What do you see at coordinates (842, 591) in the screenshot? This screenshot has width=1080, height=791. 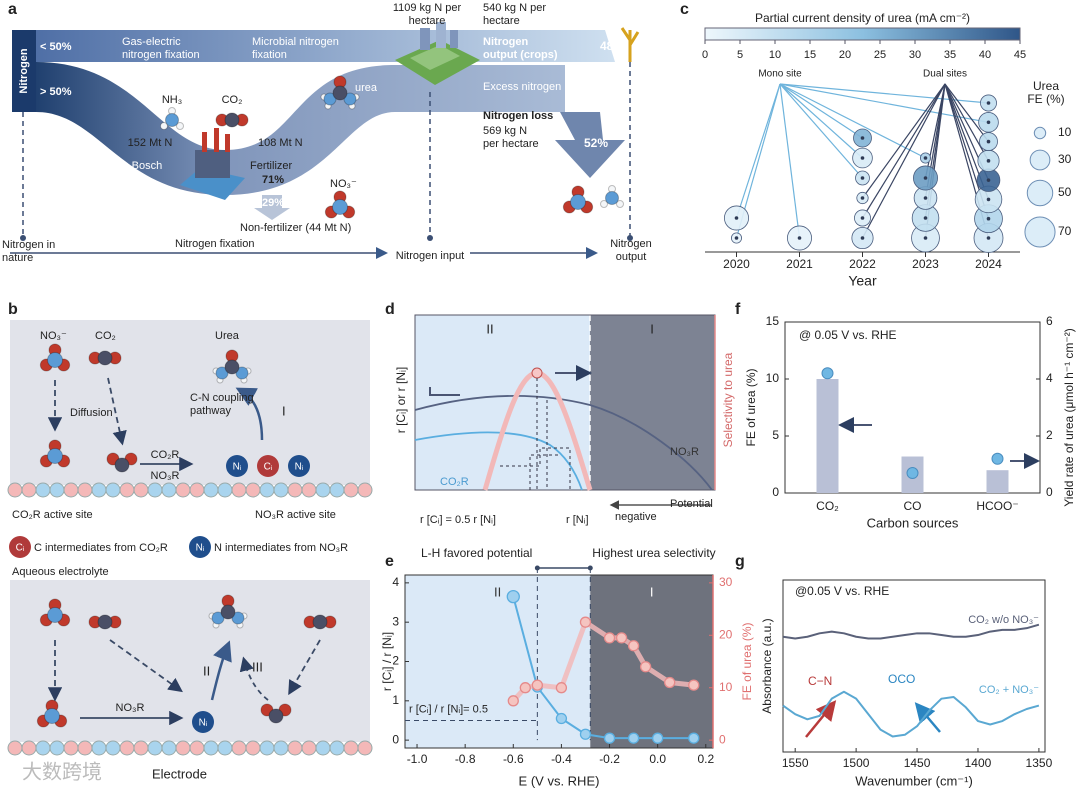 I see `chart-title: @0.05 V vs. RHE` at bounding box center [842, 591].